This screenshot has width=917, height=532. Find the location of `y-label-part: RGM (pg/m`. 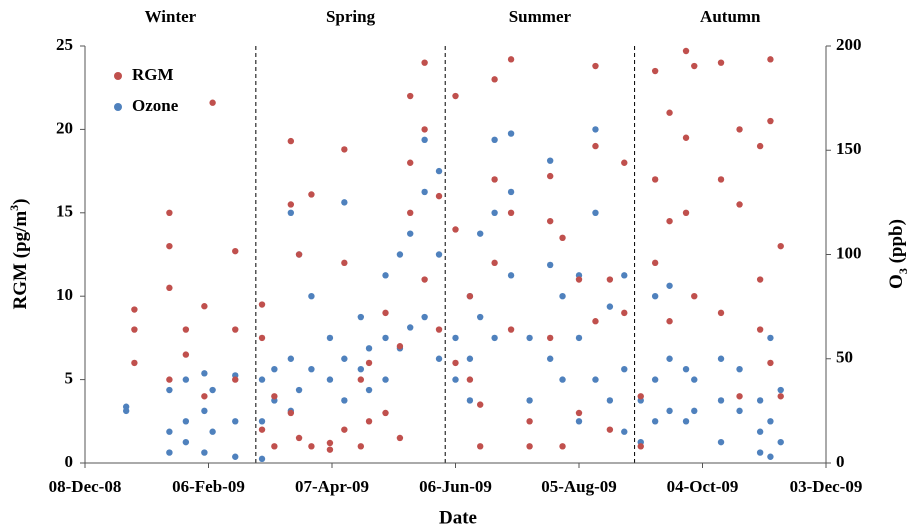

y-label-part: RGM (pg/m is located at coordinates (20, 260).